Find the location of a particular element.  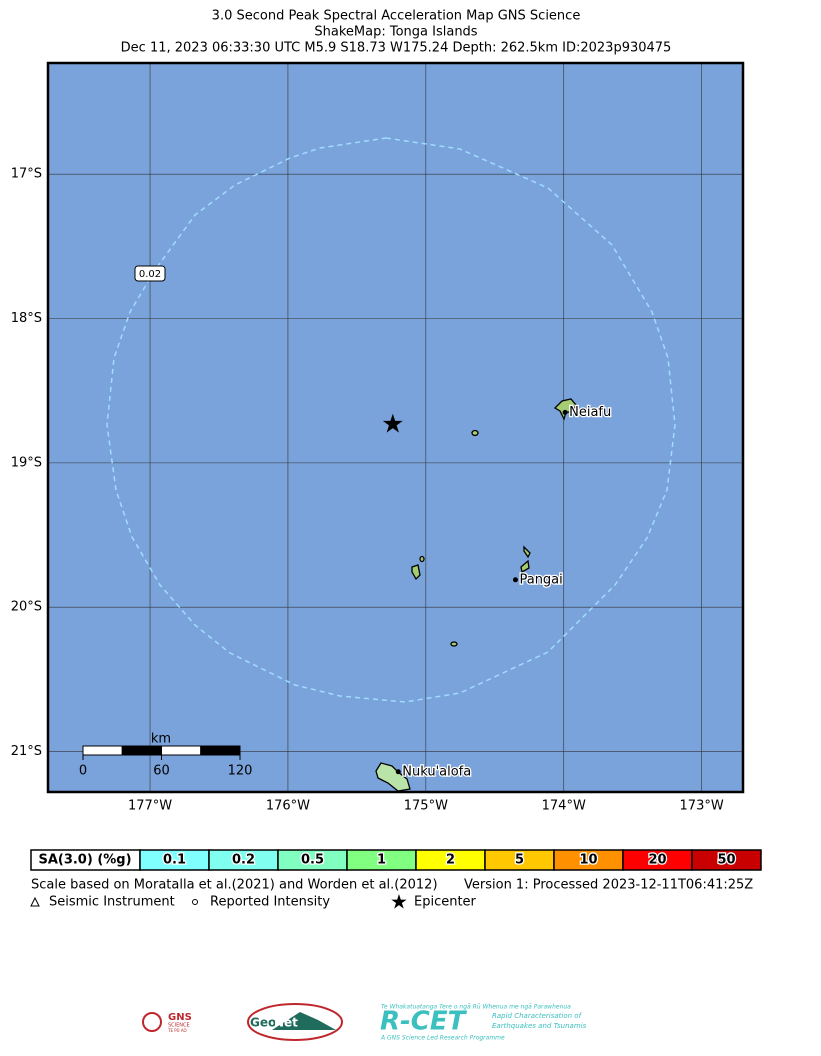

legend-value: 10 is located at coordinates (588, 860).